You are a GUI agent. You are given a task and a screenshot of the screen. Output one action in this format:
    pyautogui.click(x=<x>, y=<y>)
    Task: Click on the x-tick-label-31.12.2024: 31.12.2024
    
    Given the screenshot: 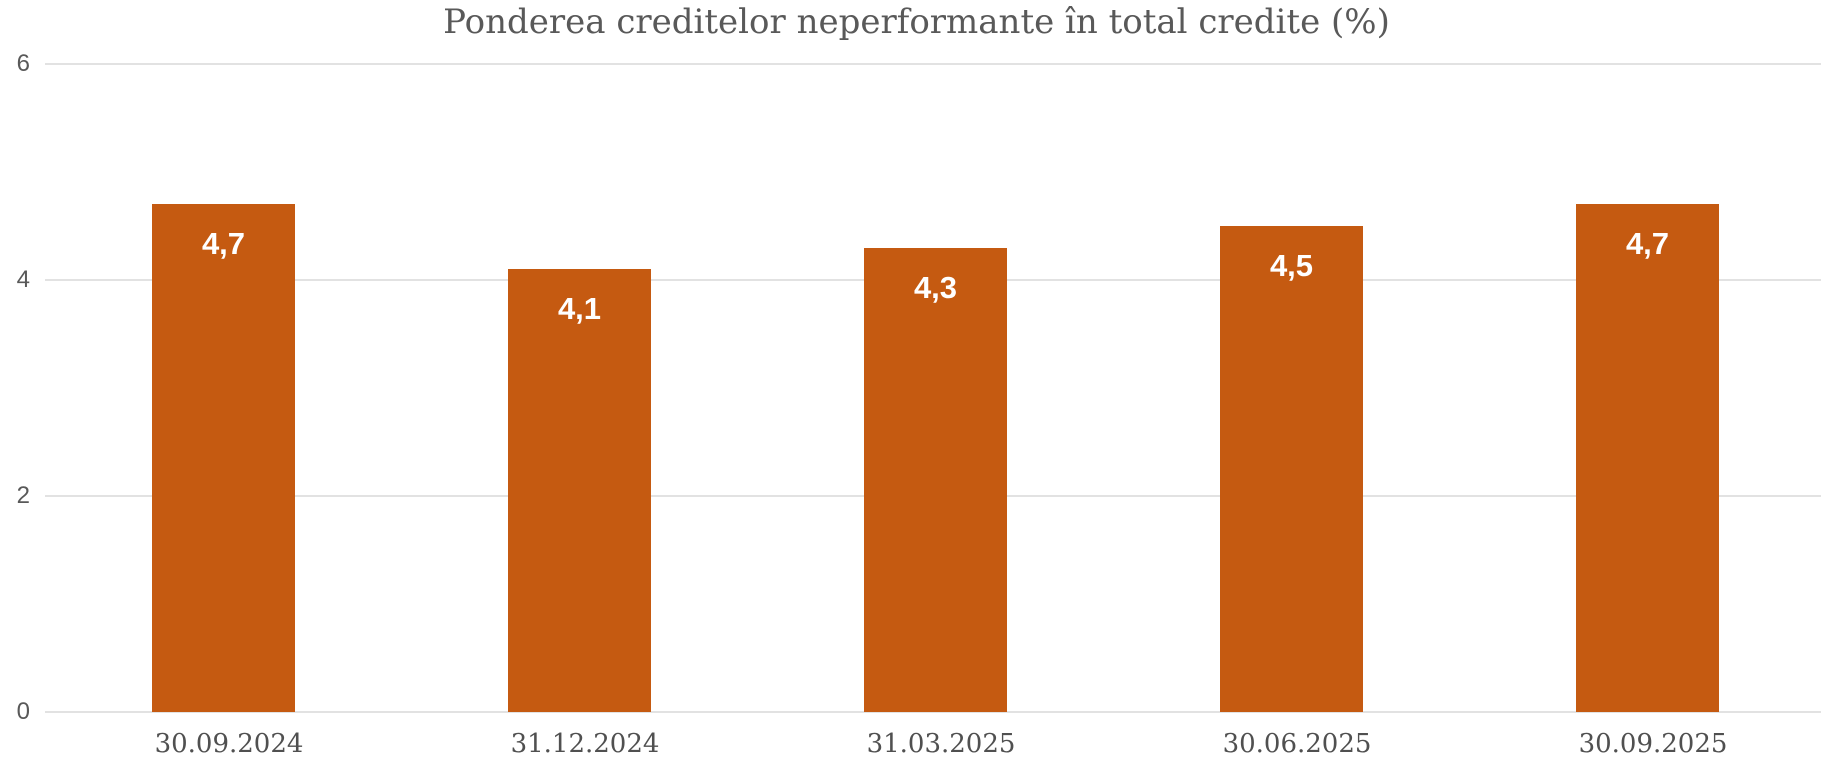 What is the action you would take?
    pyautogui.click(x=585, y=744)
    